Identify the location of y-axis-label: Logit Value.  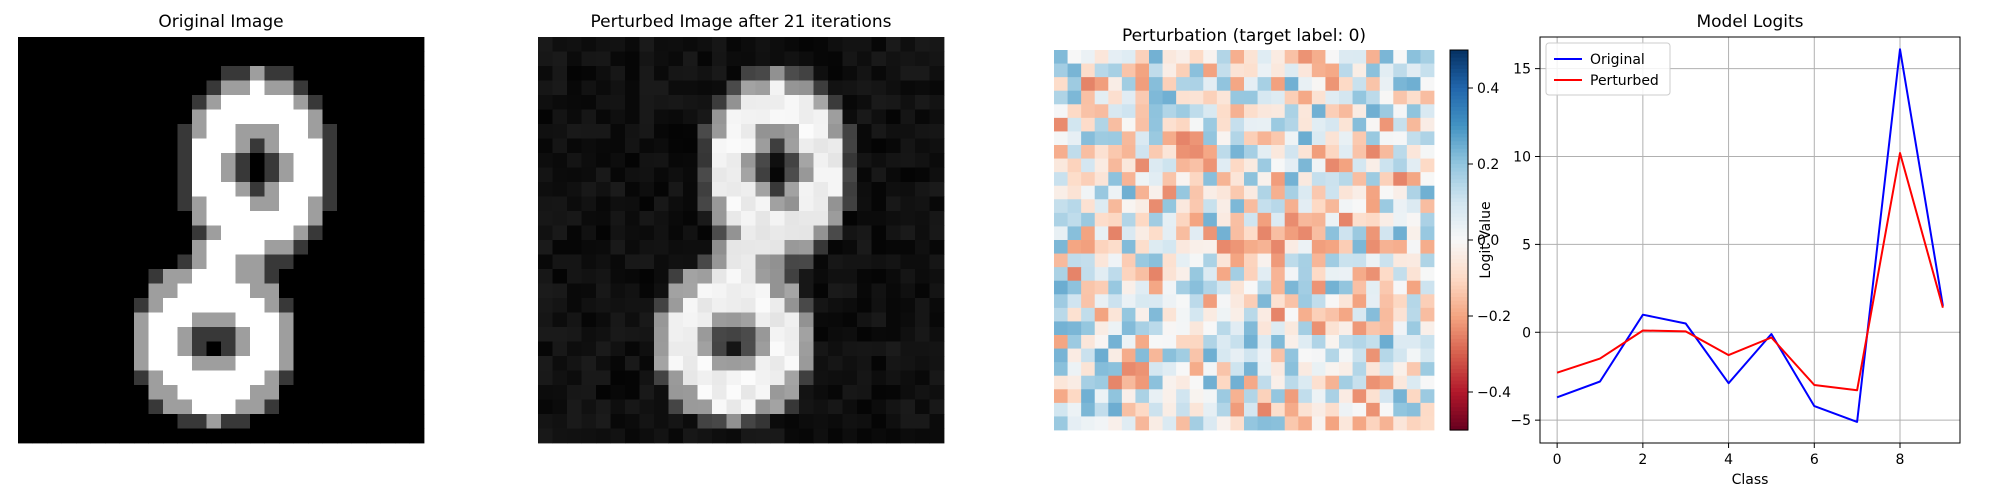
(1486, 239).